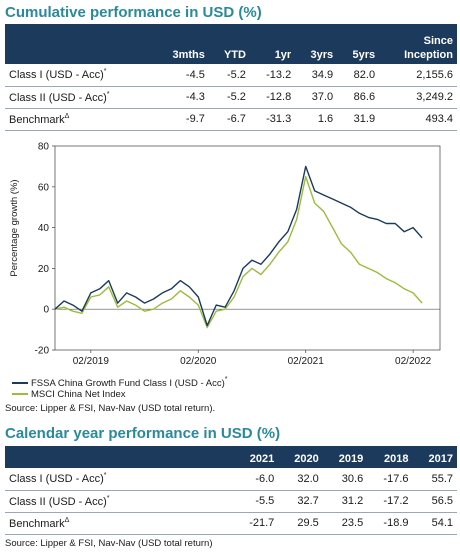 The height and width of the screenshot is (554, 460). I want to click on y-tick-label: 80, so click(44, 147).